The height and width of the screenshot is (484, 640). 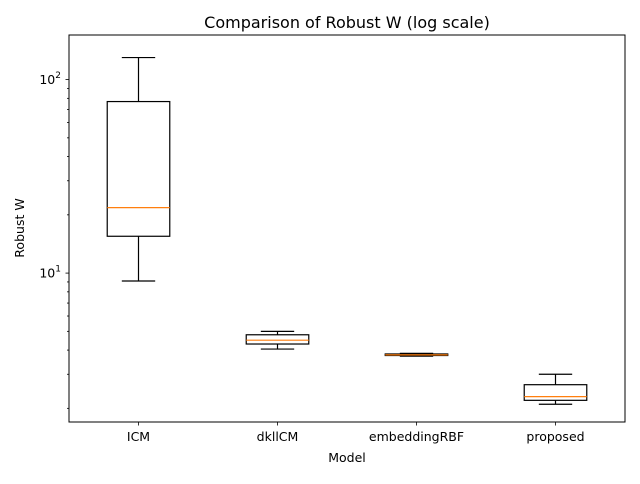 I want to click on x-tick-label: dkllCM, so click(x=278, y=436).